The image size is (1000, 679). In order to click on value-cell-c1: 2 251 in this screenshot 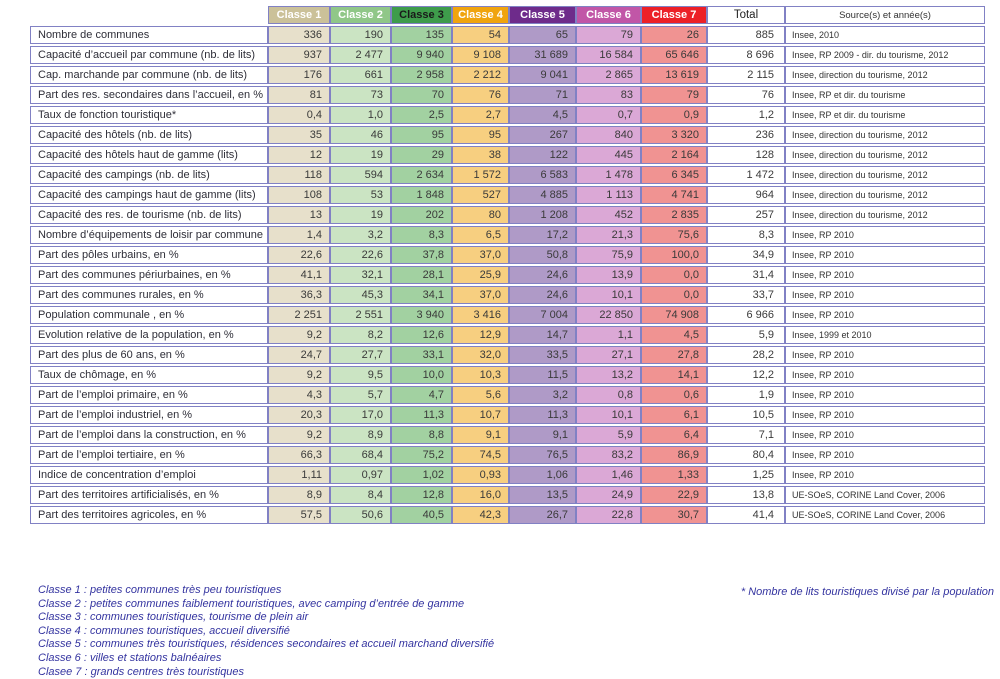, I will do `click(299, 315)`.